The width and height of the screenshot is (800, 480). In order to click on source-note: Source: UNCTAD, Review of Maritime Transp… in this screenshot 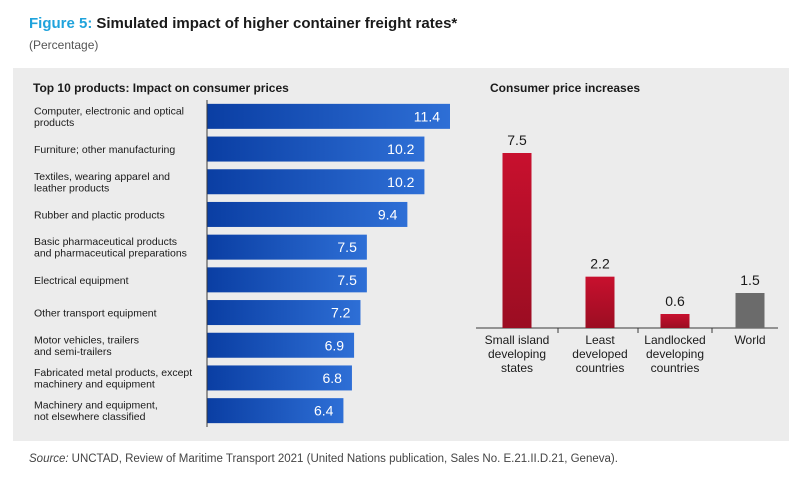, I will do `click(323, 459)`.